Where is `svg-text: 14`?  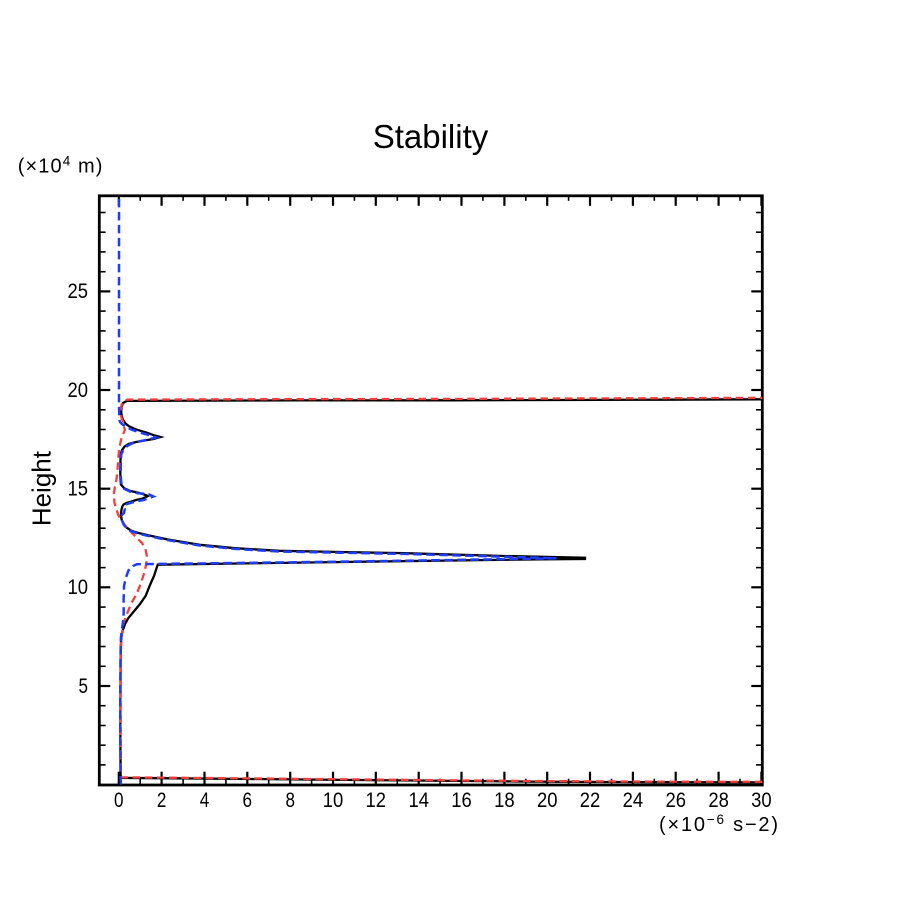 svg-text: 14 is located at coordinates (418, 800).